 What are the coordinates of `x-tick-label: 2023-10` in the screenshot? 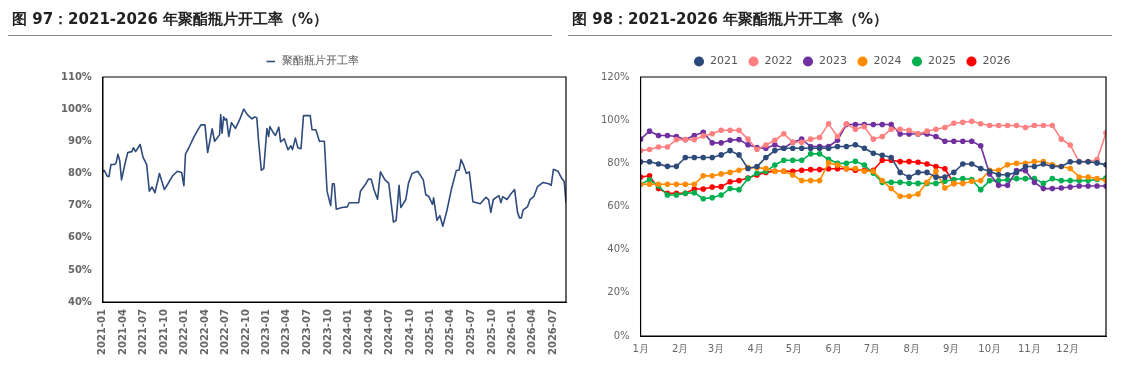 It's located at (327, 332).